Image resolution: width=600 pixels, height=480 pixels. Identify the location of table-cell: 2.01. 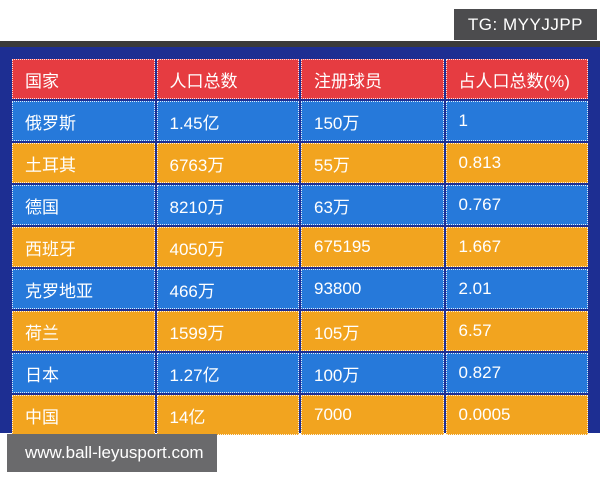
(516, 289).